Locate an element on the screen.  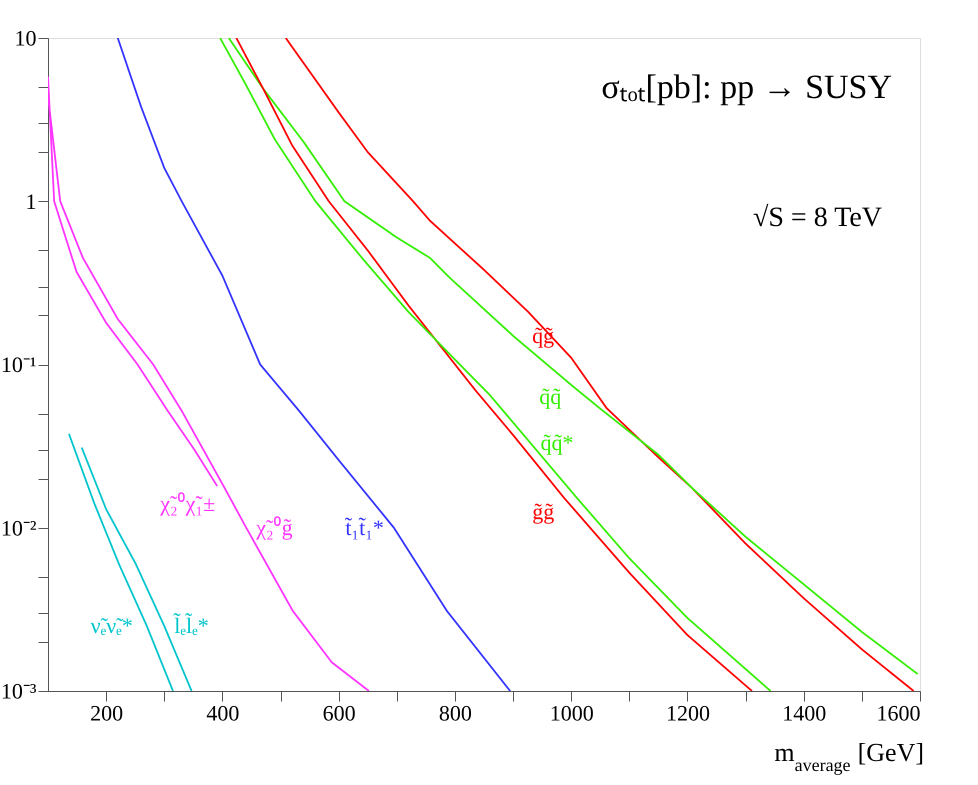
y-tick-label: 1 is located at coordinates (31, 201).